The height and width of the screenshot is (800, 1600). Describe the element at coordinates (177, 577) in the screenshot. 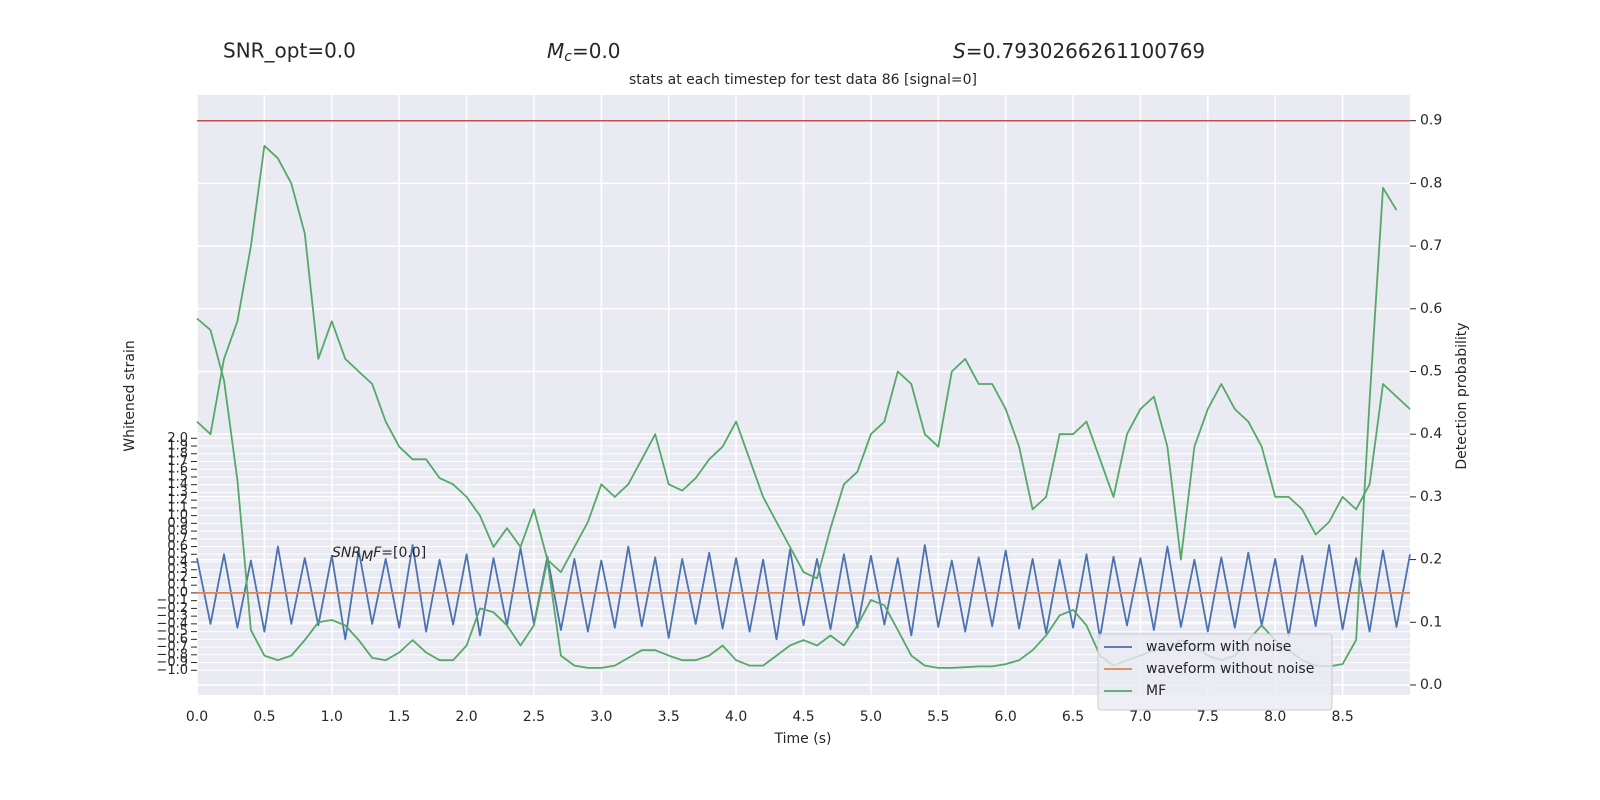

I see `y-tick-label: 0.2` at that location.